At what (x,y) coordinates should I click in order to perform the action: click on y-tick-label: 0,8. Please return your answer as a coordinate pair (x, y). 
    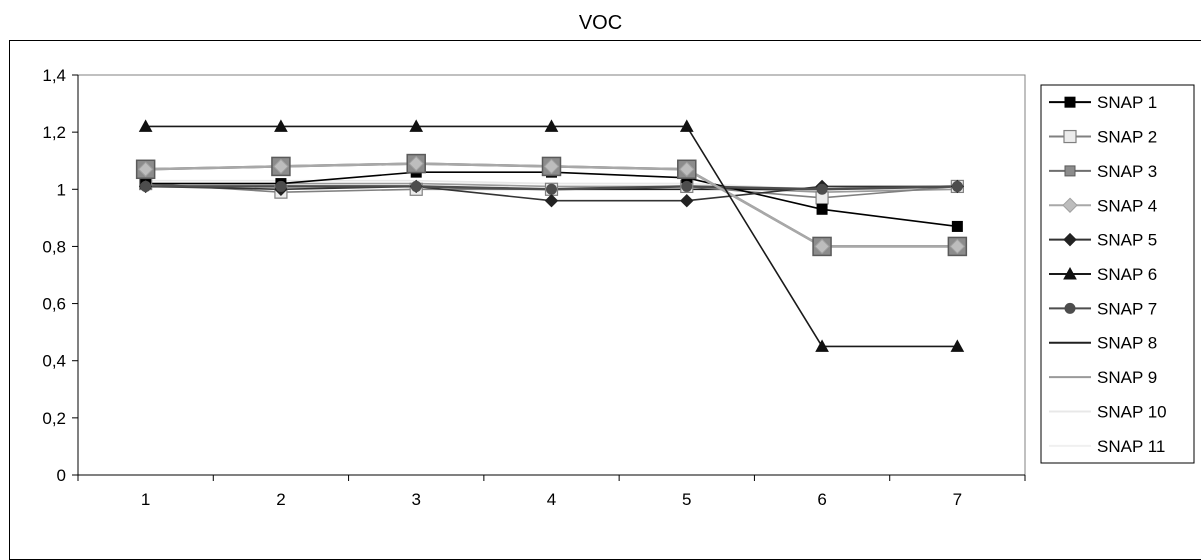
    Looking at the image, I should click on (54, 246).